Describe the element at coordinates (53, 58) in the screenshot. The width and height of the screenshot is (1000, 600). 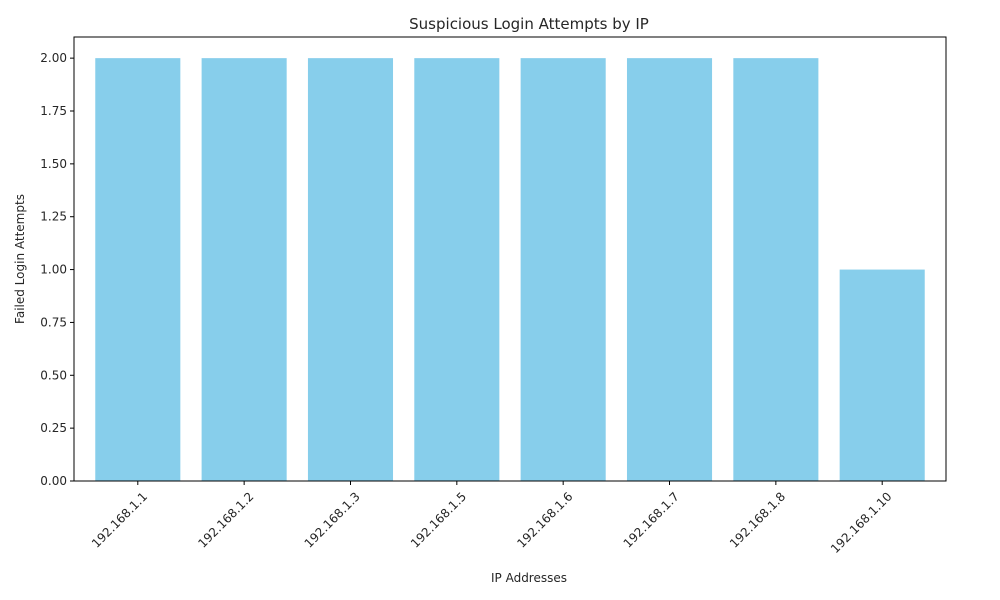
I see `y-tick-label: 2.00` at that location.